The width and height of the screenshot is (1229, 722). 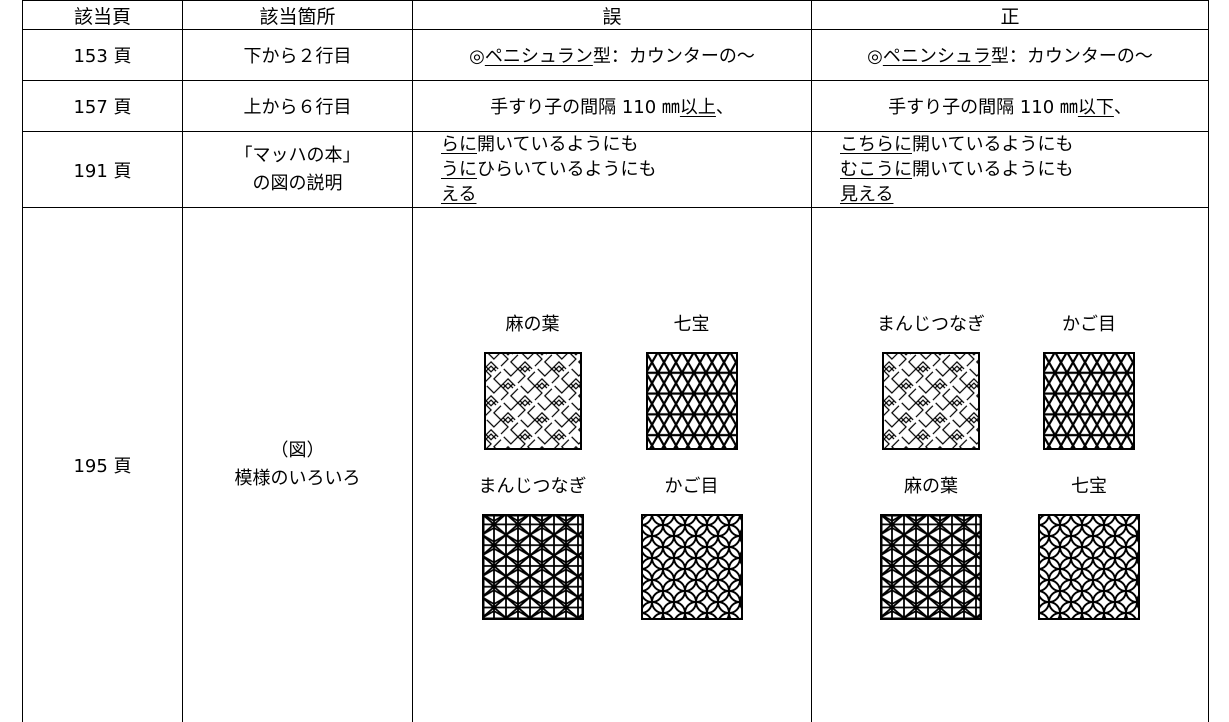 I want to click on underlined-text: 以下, so click(x=1096, y=107).